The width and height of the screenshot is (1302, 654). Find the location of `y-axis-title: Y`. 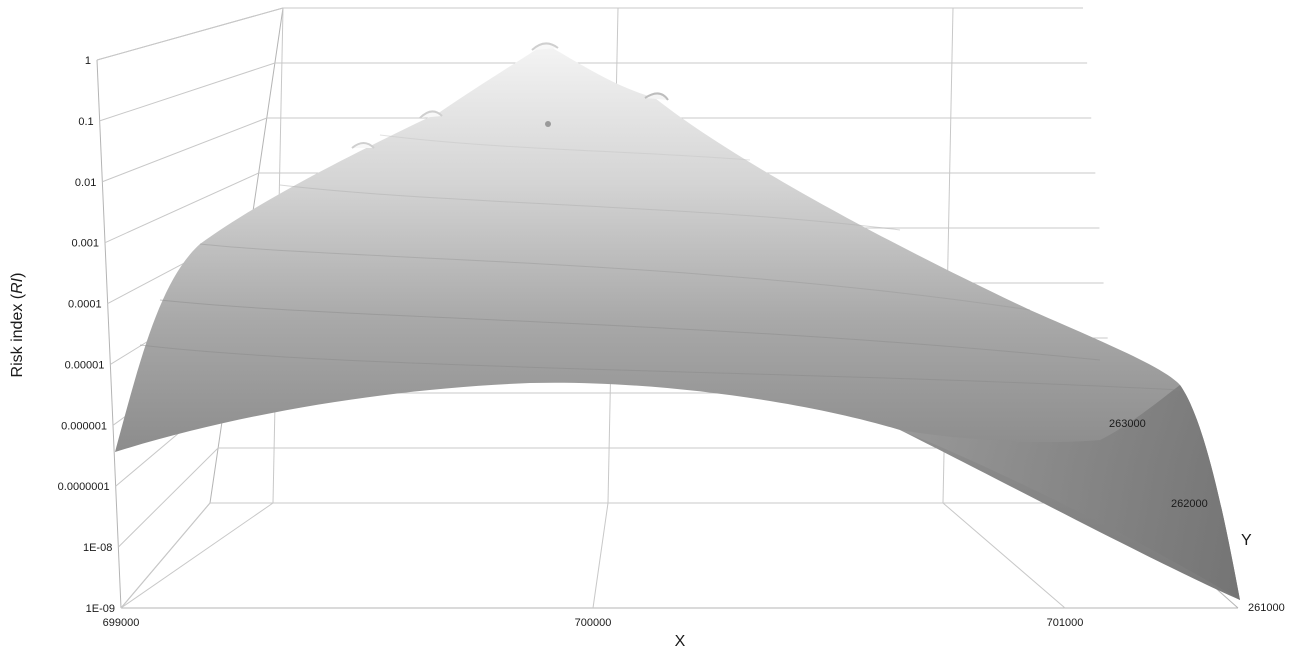

y-axis-title: Y is located at coordinates (1246, 540).